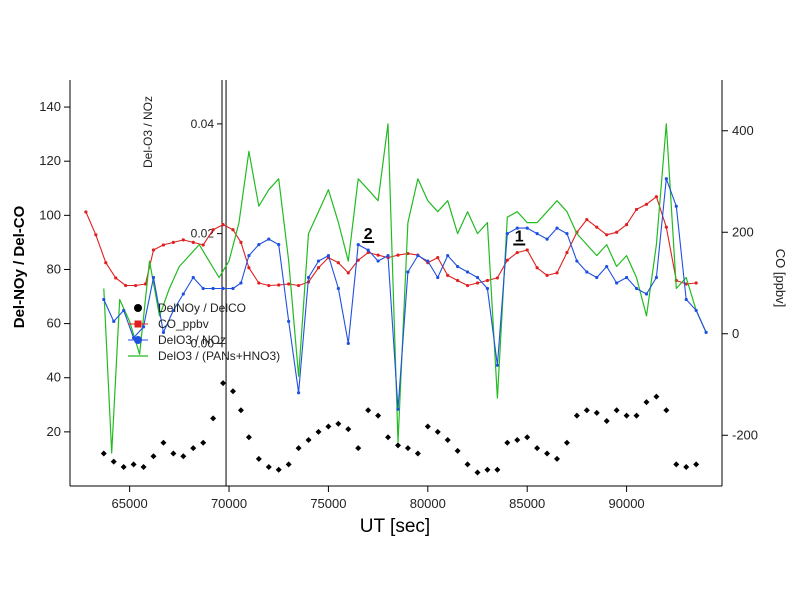 Image resolution: width=800 pixels, height=600 pixels. What do you see at coordinates (328, 503) in the screenshot?
I see `x-tick-label: 75000` at bounding box center [328, 503].